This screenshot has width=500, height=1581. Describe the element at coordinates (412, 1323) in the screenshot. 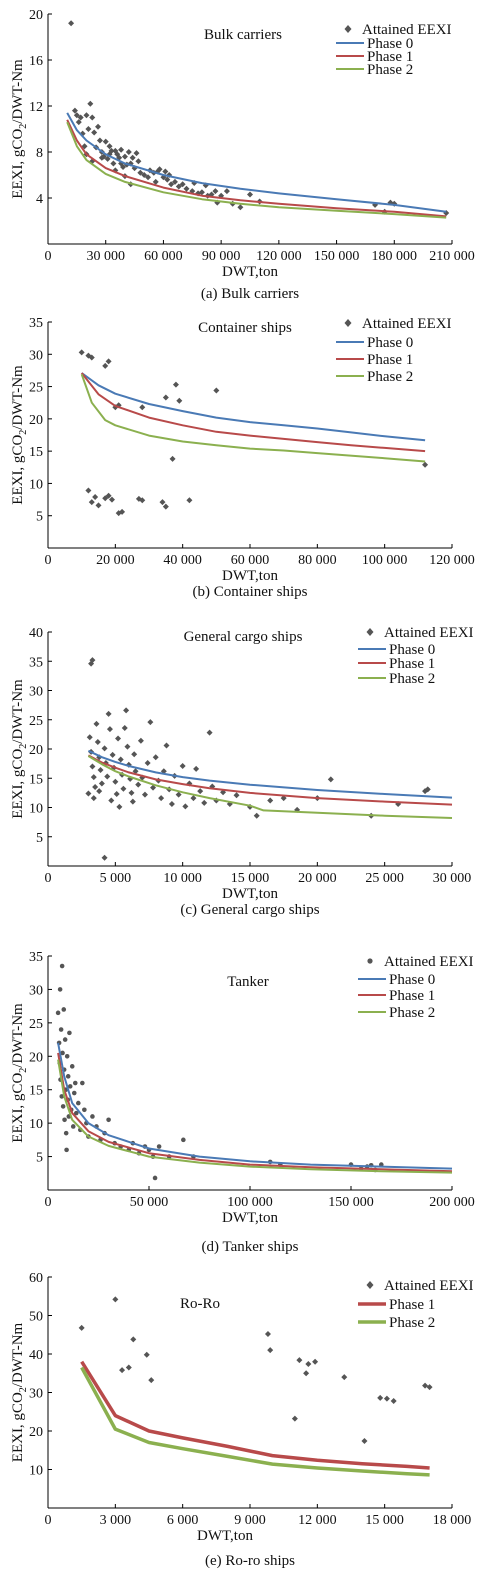

I see `legend-label: Phase 2` at that location.